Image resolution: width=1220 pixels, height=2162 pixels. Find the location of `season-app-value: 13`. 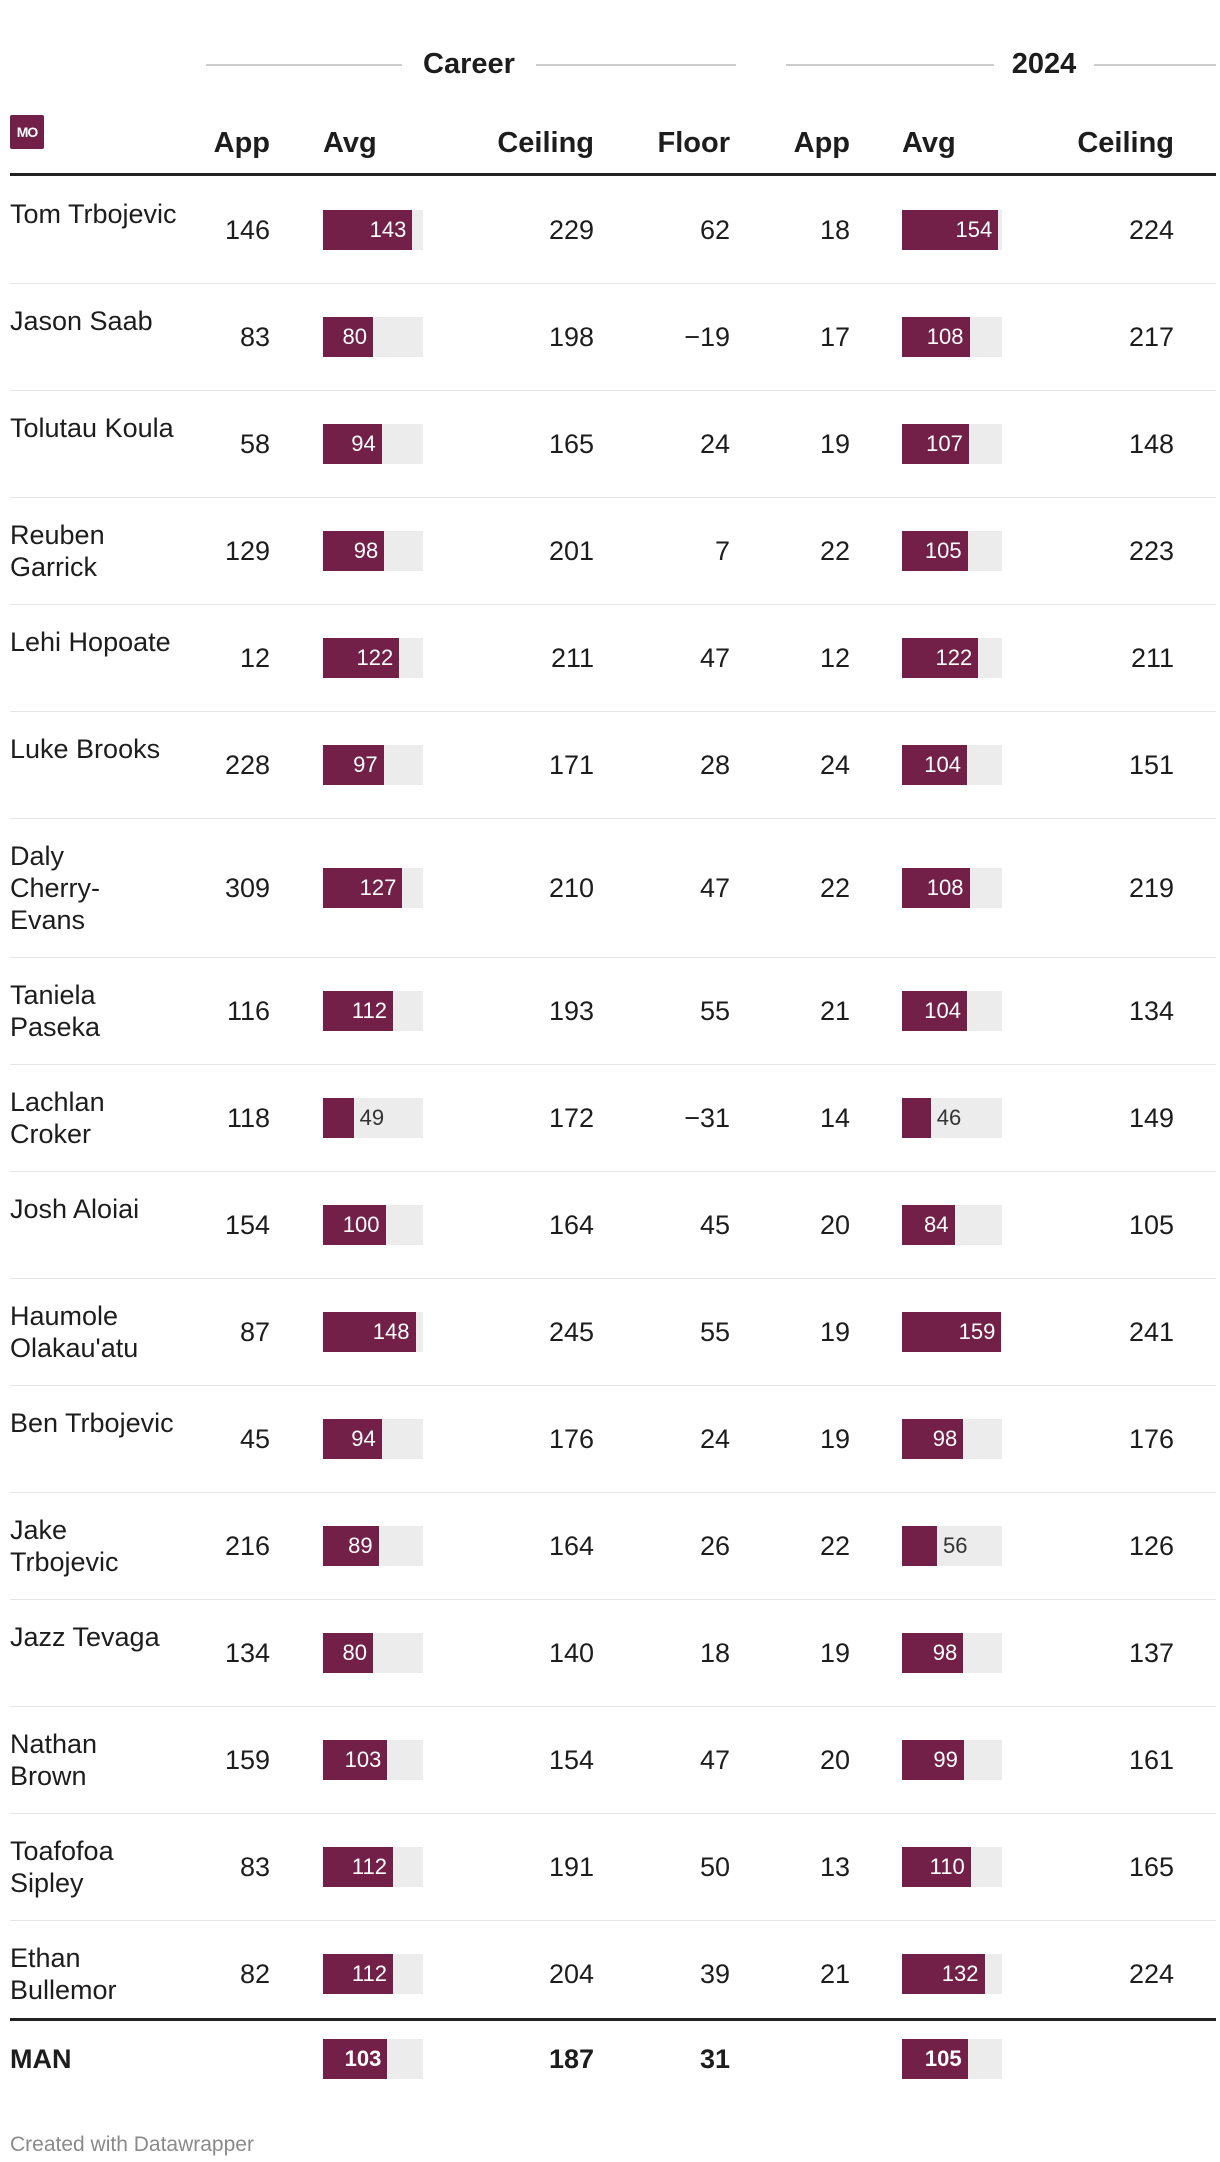

season-app-value: 13 is located at coordinates (834, 1866).